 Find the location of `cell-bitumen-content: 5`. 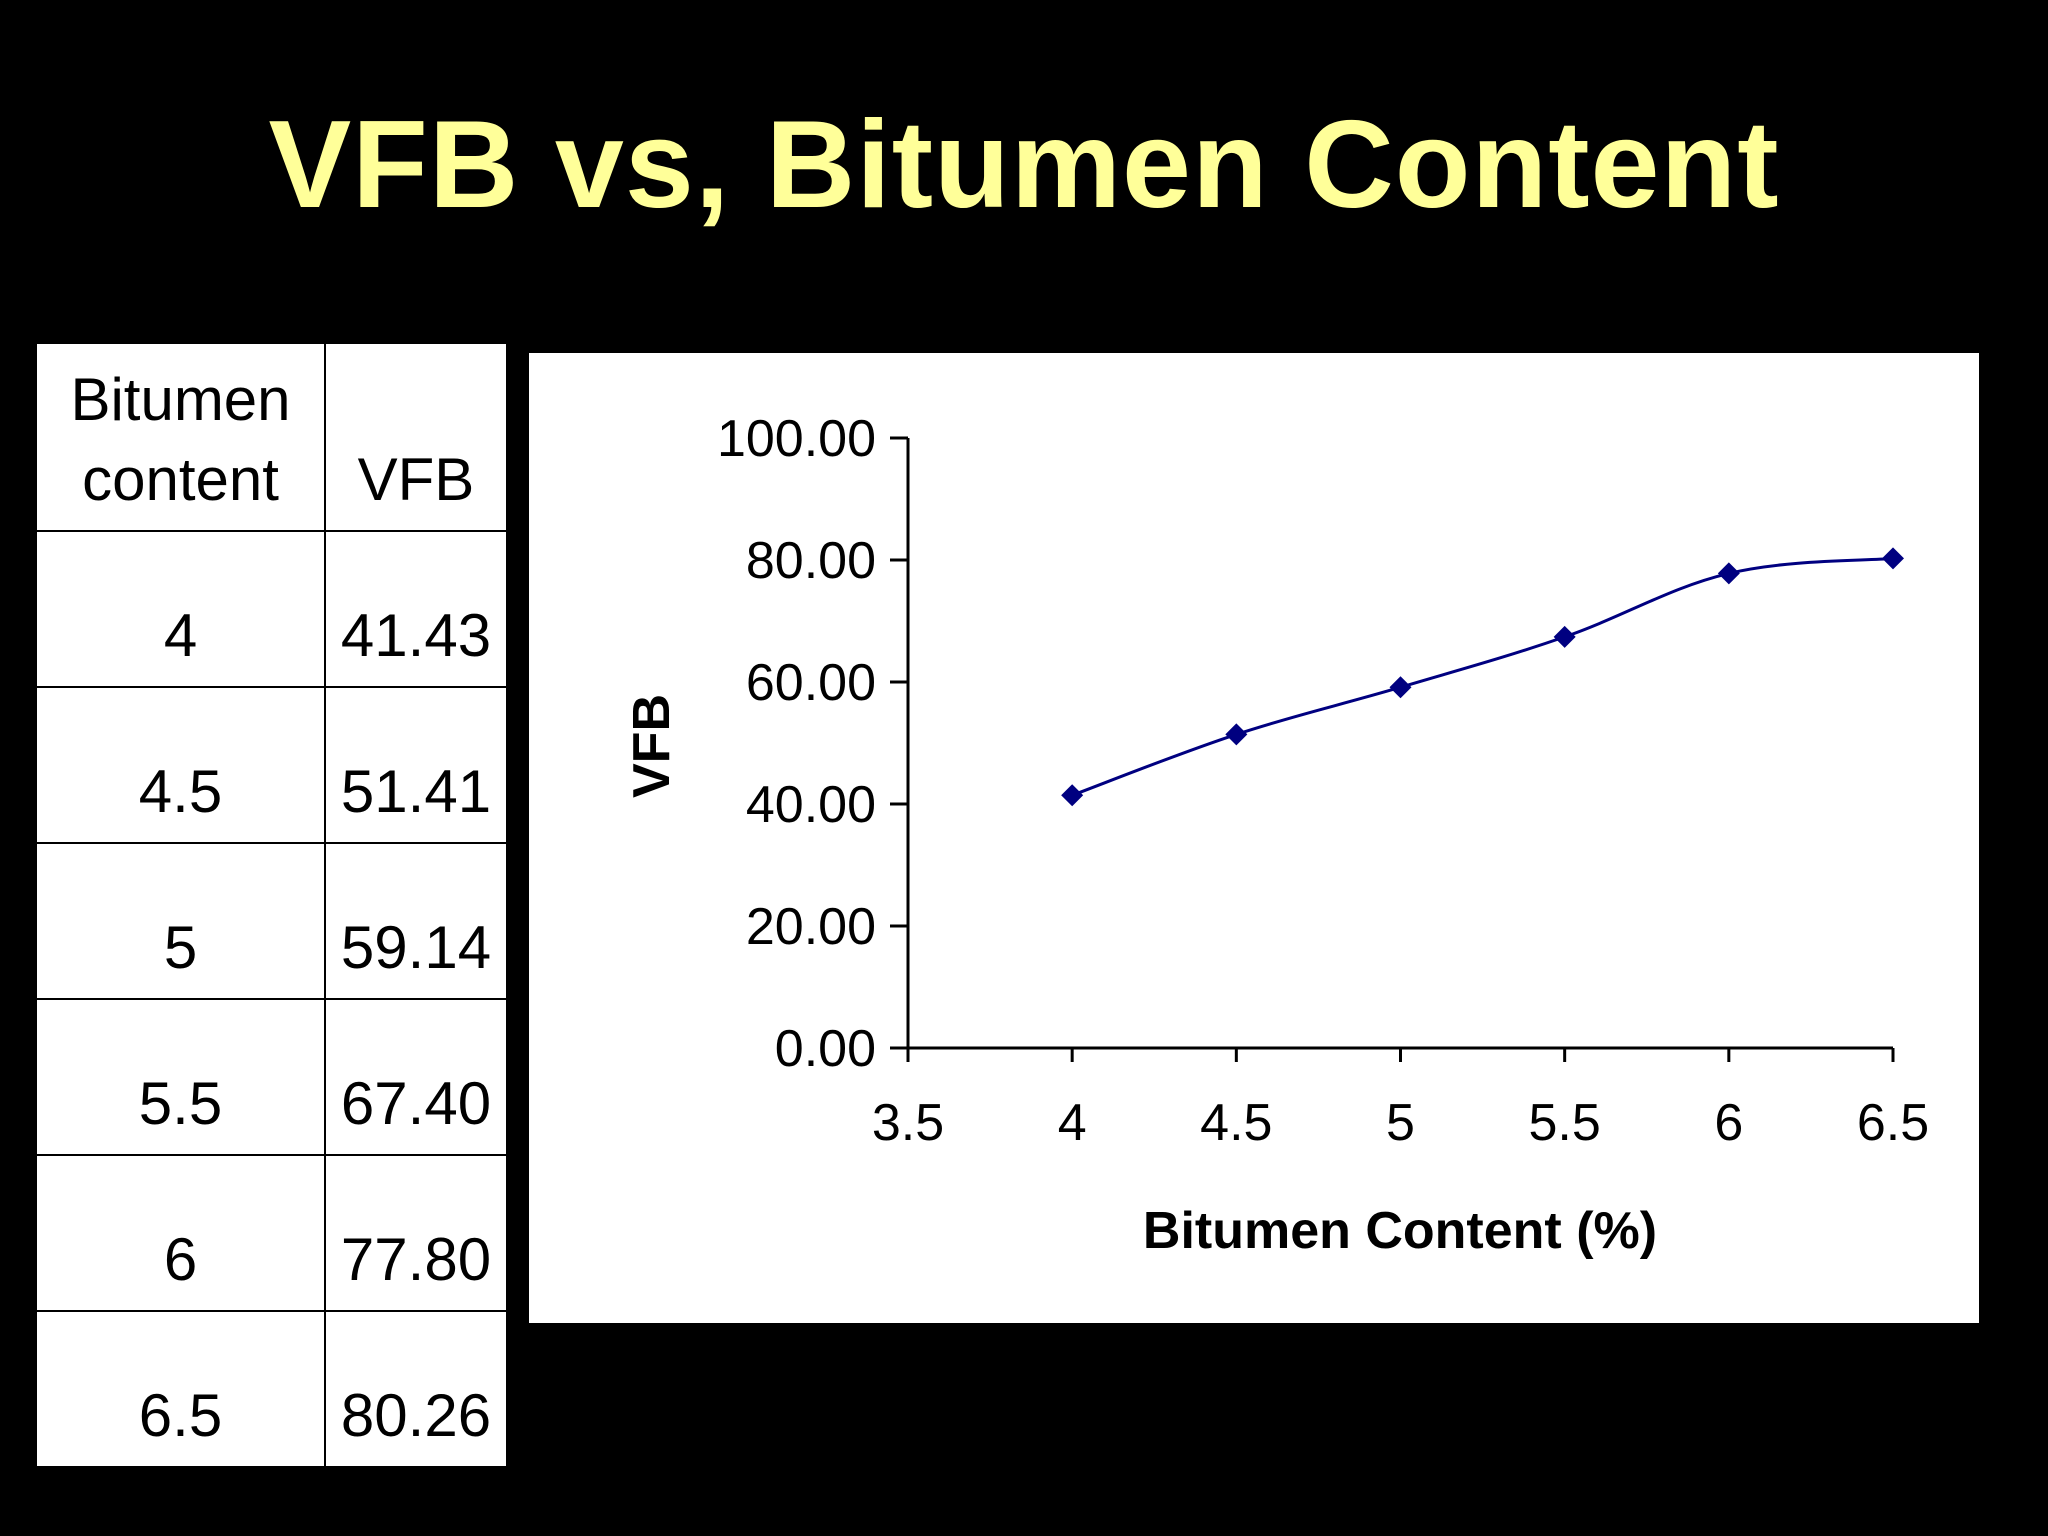

cell-bitumen-content: 5 is located at coordinates (180, 921).